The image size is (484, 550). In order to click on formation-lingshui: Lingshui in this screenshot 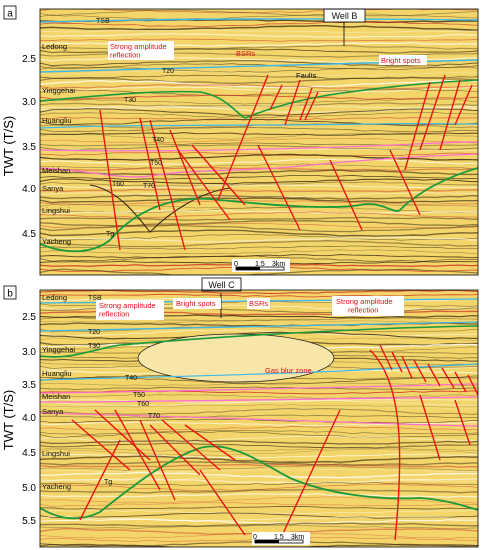, I will do `click(56, 210)`.